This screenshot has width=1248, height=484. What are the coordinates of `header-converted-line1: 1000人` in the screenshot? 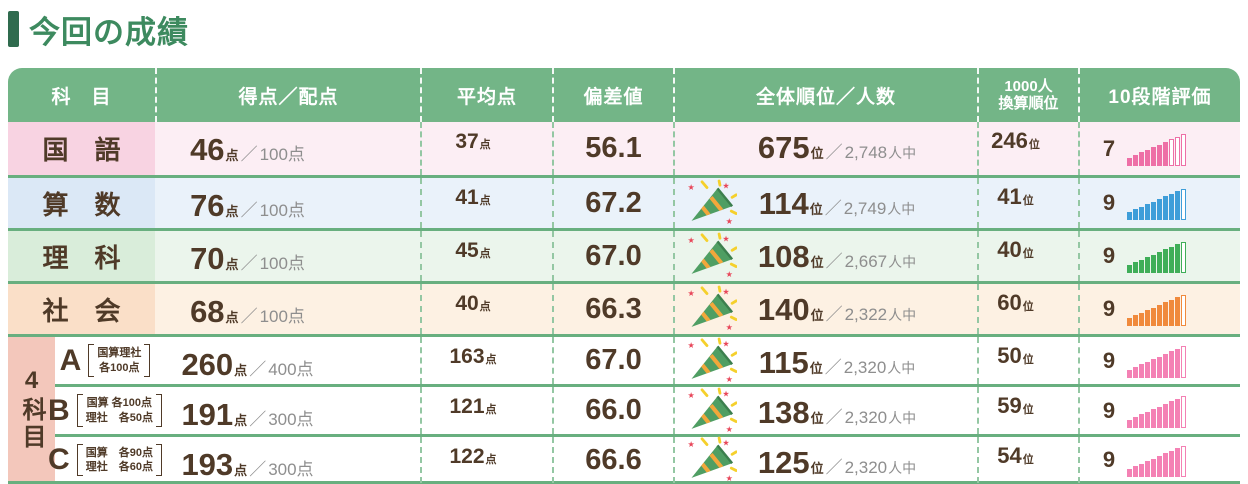 It's located at (1028, 86).